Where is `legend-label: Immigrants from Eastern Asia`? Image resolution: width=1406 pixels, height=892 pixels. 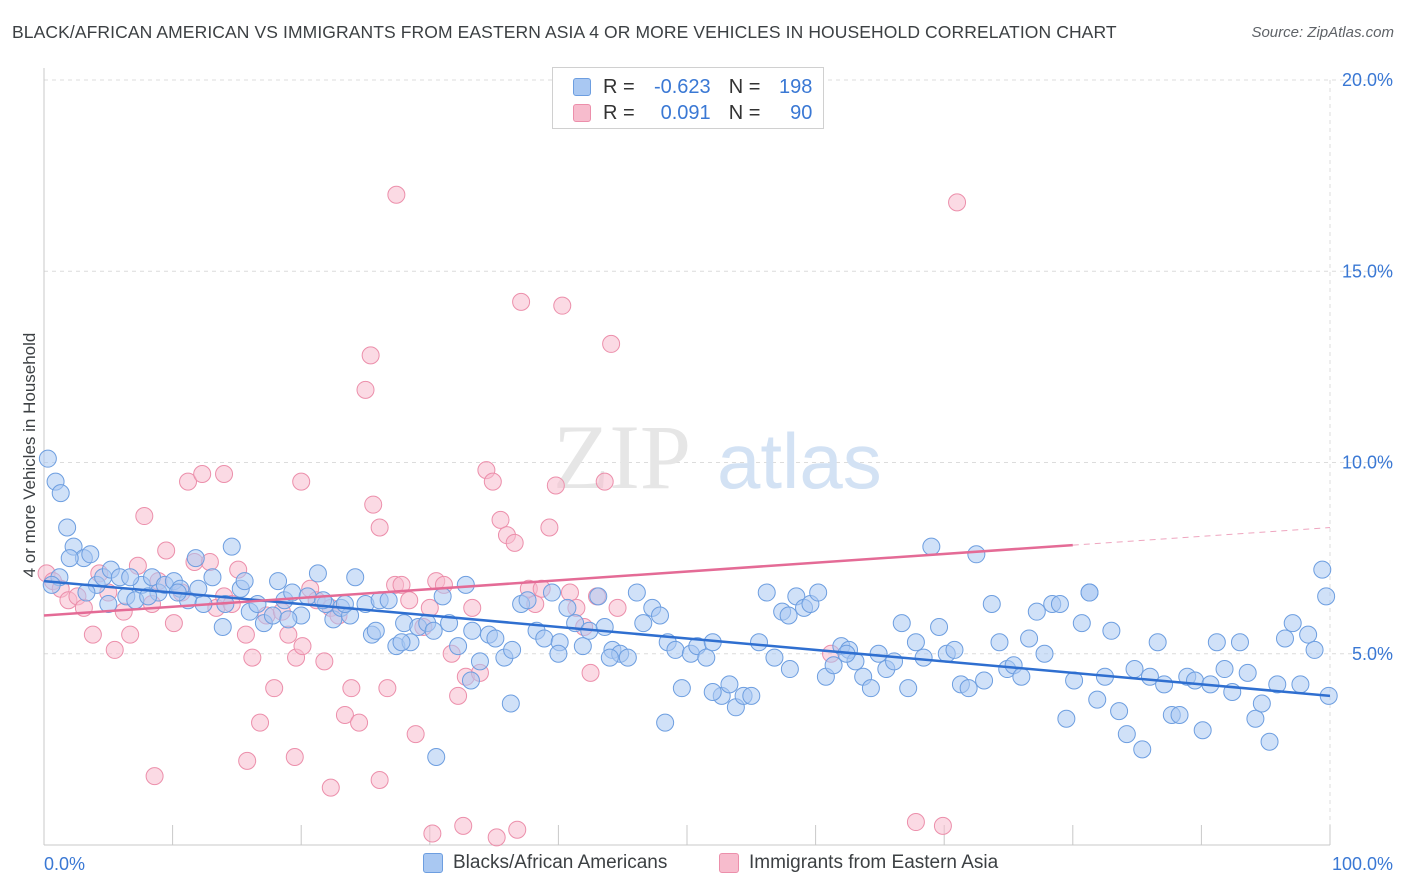 legend-label: Immigrants from Eastern Asia is located at coordinates (874, 862).